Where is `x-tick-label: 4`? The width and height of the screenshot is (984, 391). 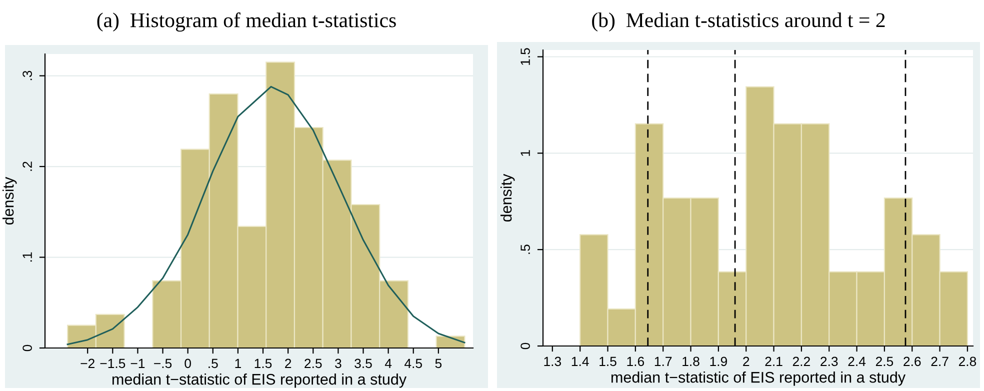 x-tick-label: 4 is located at coordinates (388, 363).